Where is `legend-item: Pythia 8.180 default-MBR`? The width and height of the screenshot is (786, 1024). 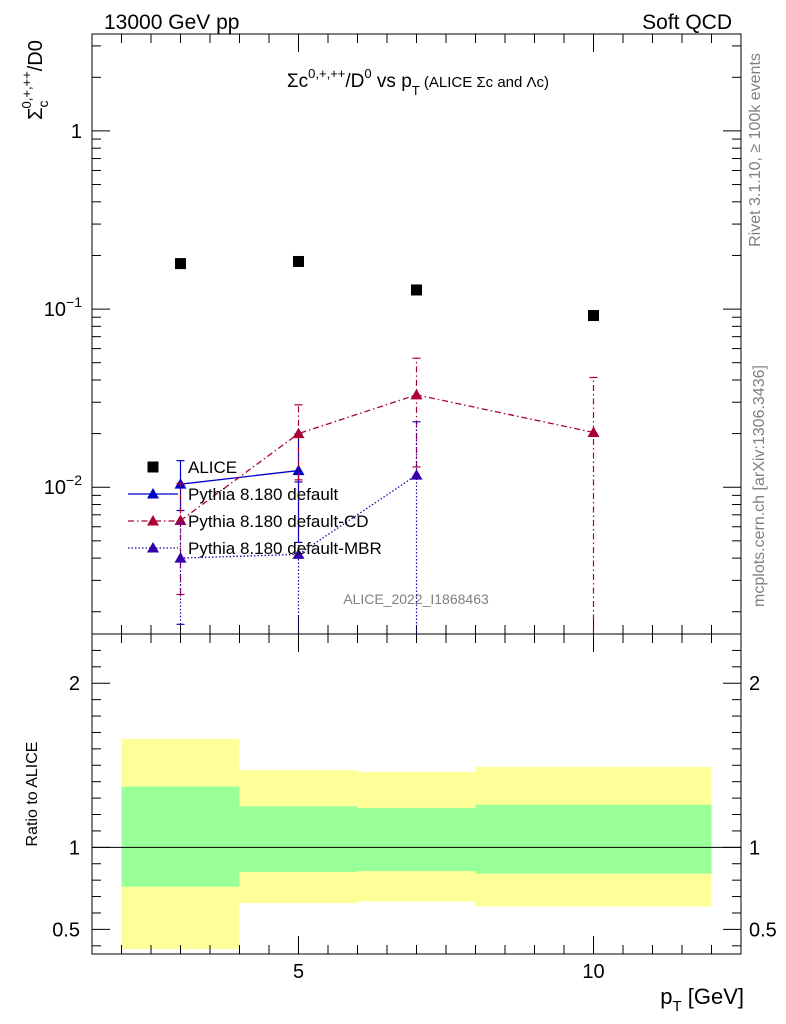
legend-item: Pythia 8.180 default-MBR is located at coordinates (255, 548).